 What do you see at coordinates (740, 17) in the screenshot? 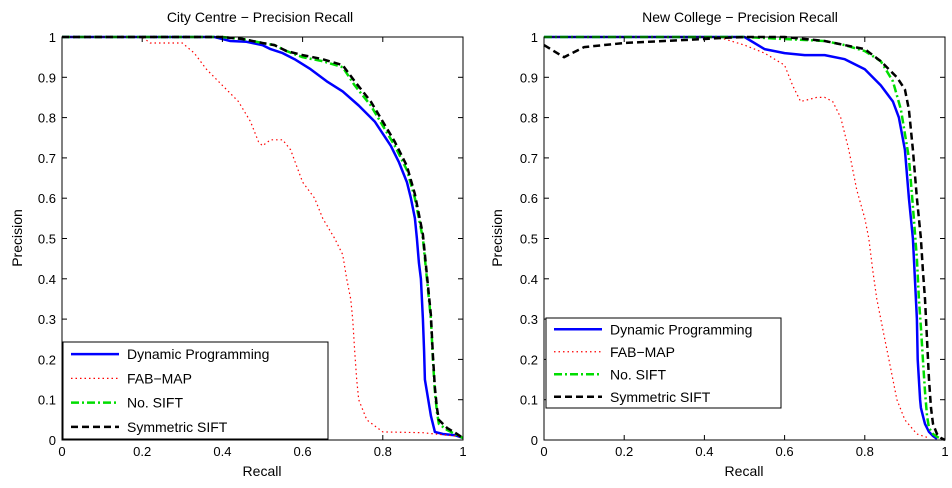
I see `chart-title: New College − Precision Recall` at bounding box center [740, 17].